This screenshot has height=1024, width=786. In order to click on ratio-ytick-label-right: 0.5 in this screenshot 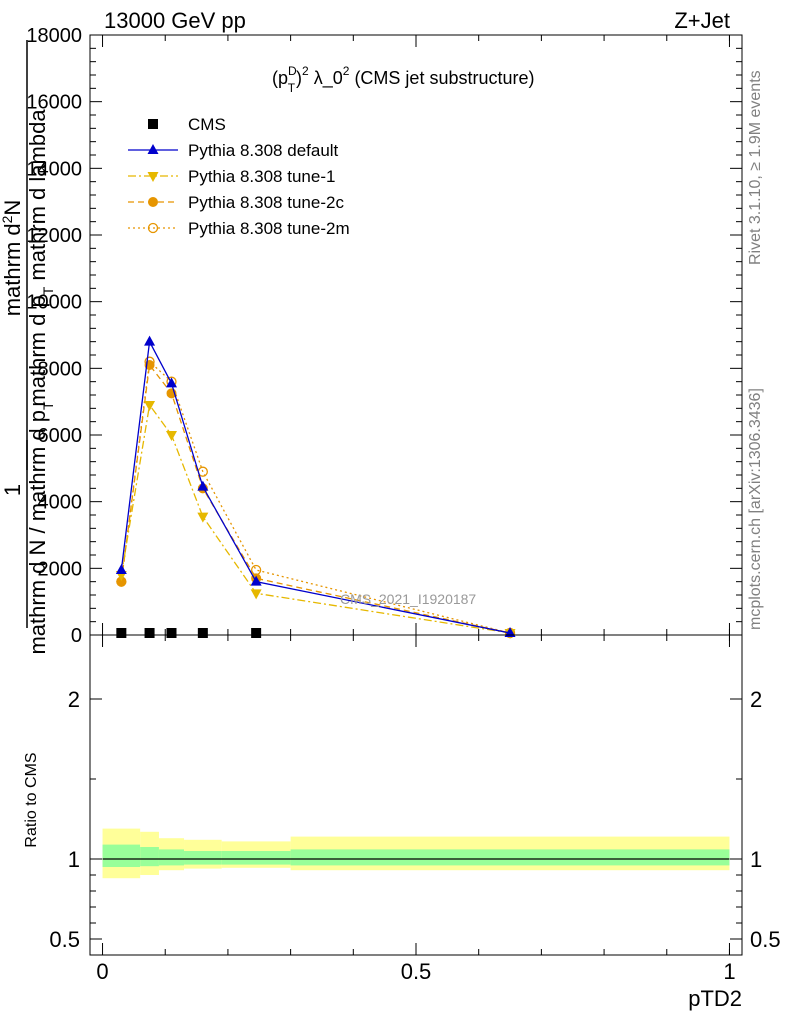, I will do `click(765, 939)`.